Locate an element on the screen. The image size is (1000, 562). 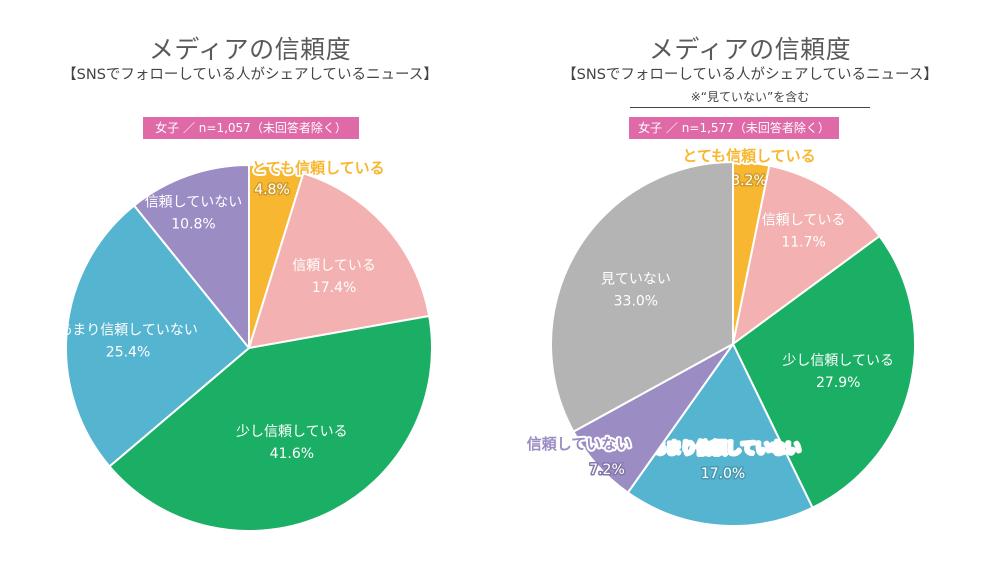
slice-value-5: 33.0% is located at coordinates (636, 302).